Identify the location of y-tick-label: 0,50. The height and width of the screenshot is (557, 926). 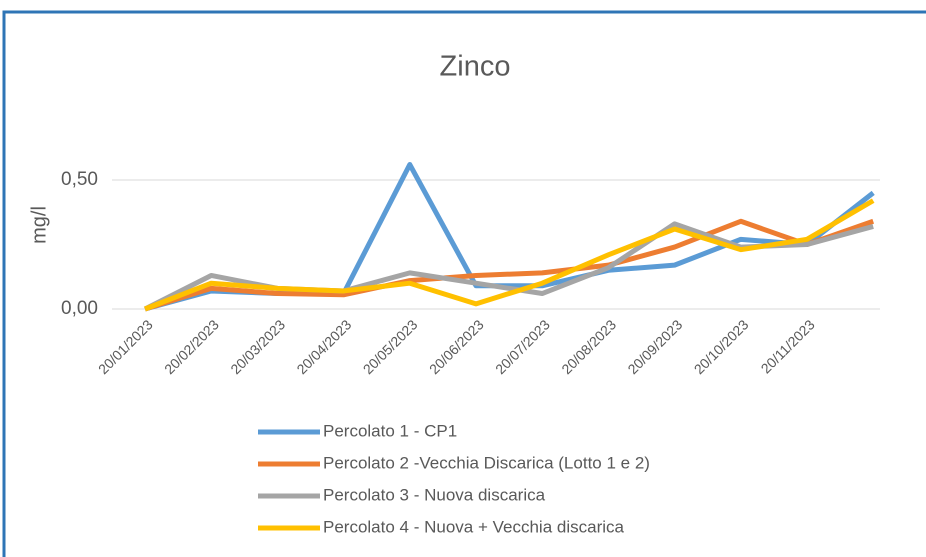
(79, 179).